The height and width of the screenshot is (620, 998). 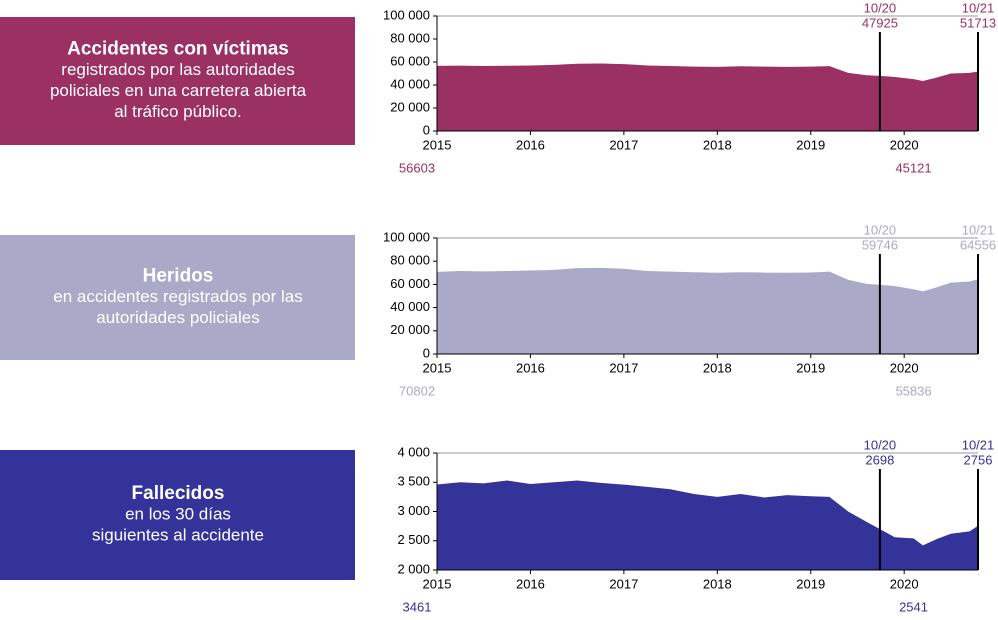 What do you see at coordinates (913, 390) in the screenshot?
I see `low-value: 55836` at bounding box center [913, 390].